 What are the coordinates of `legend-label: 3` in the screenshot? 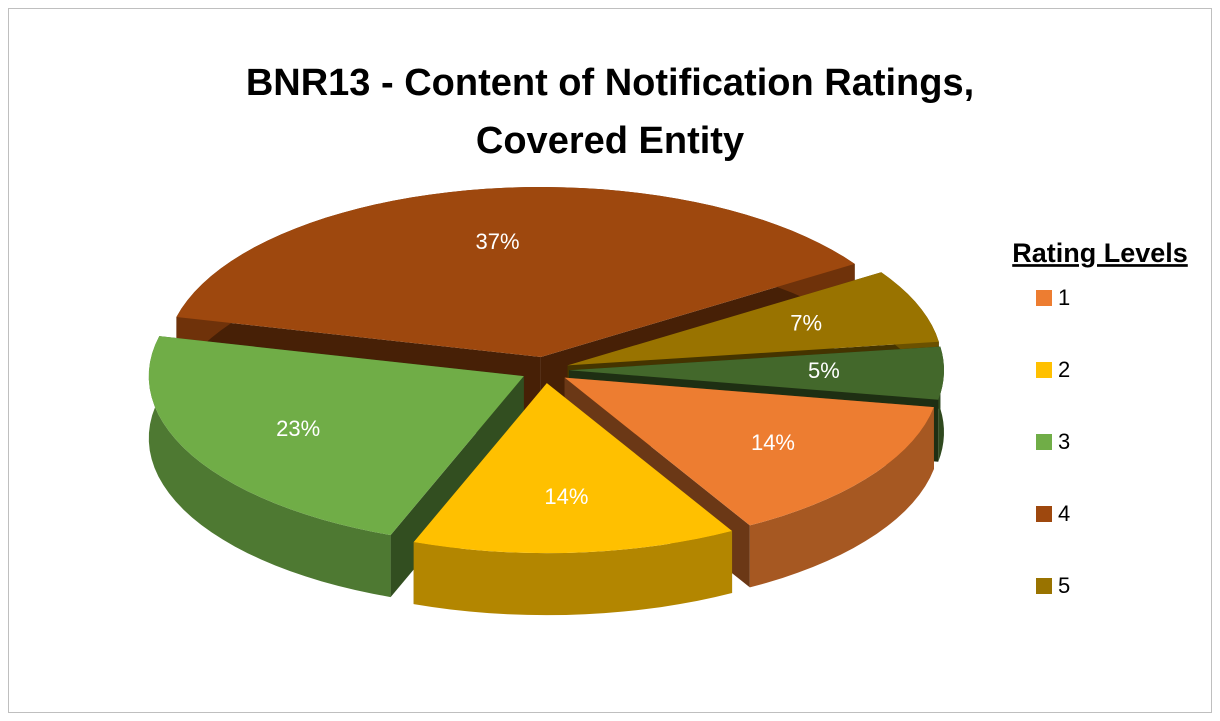 It's located at (1064, 441).